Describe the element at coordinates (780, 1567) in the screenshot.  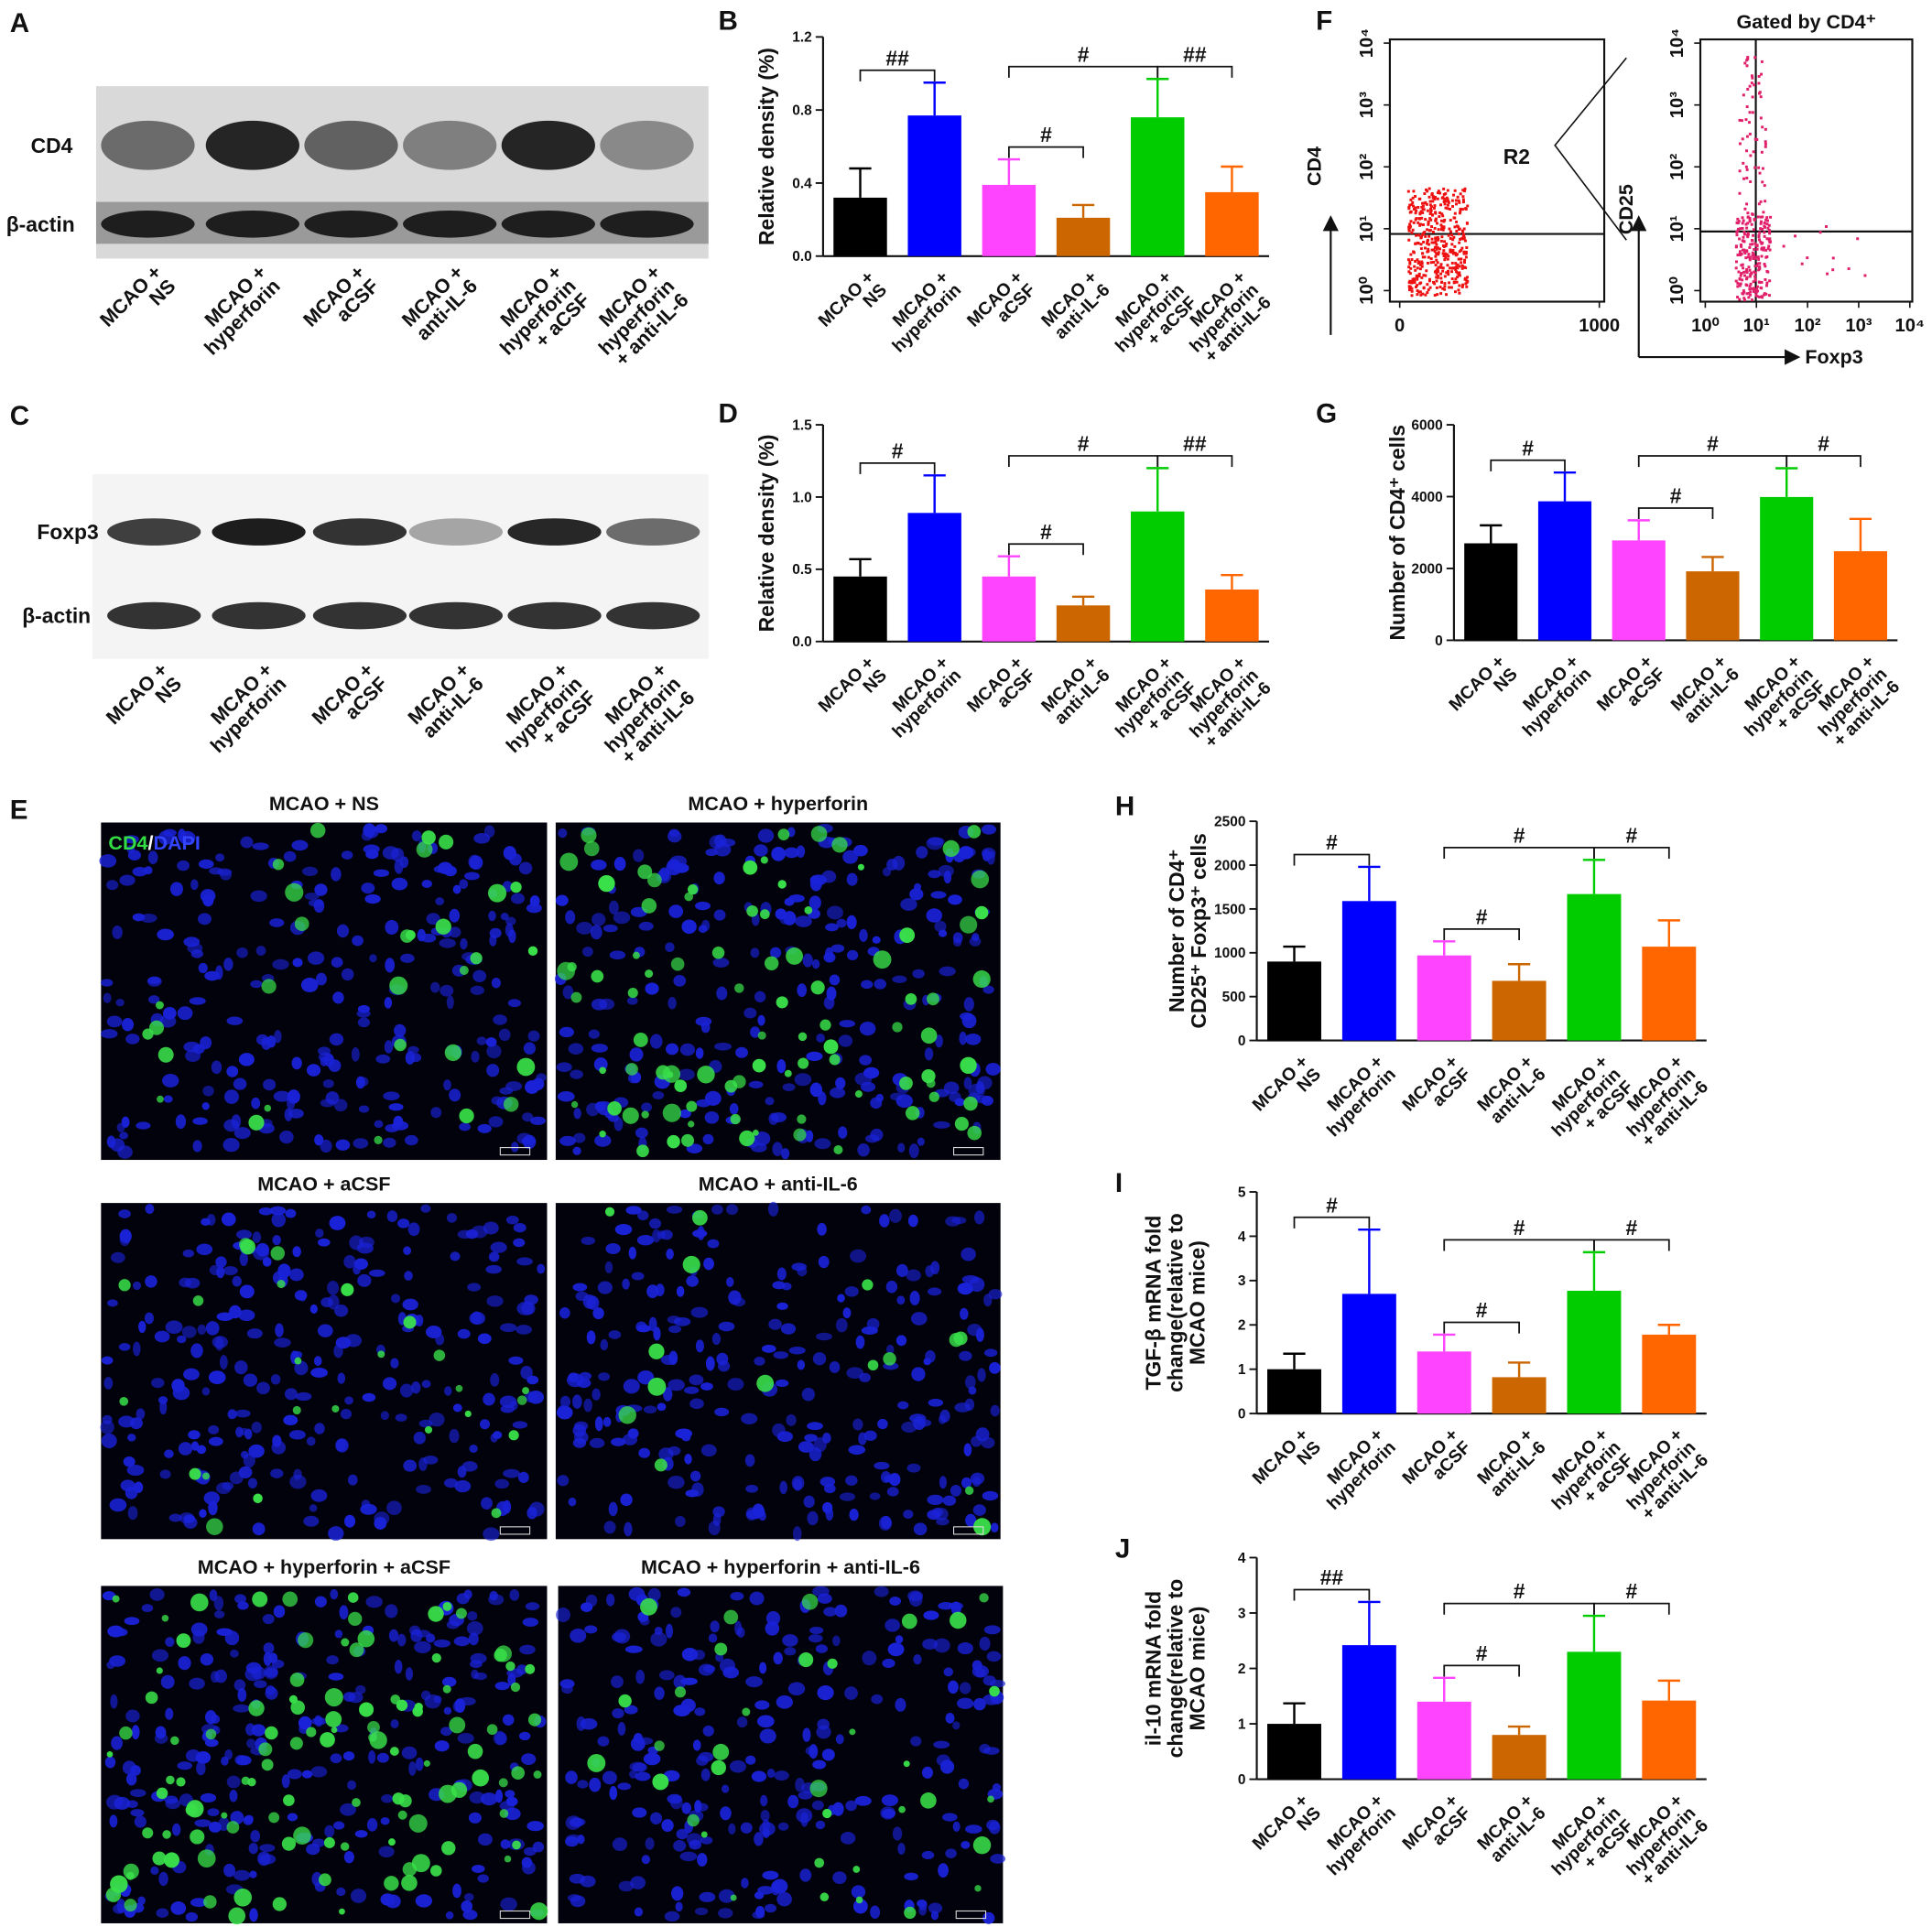
I see `image-title: MCAO + hyperforin + anti-IL-6` at that location.